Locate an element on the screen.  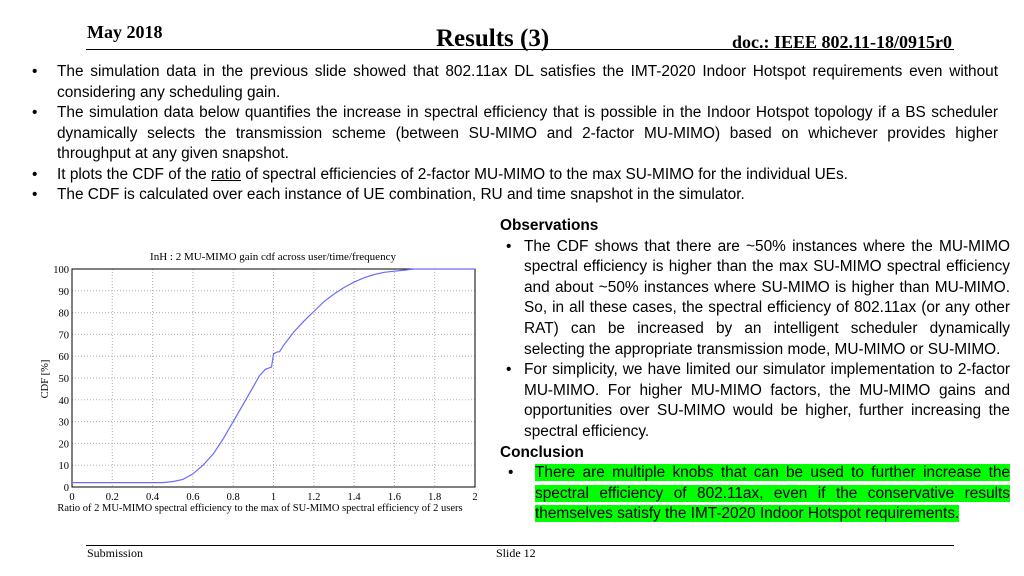
y-tick-label: 50 is located at coordinates (64, 379).